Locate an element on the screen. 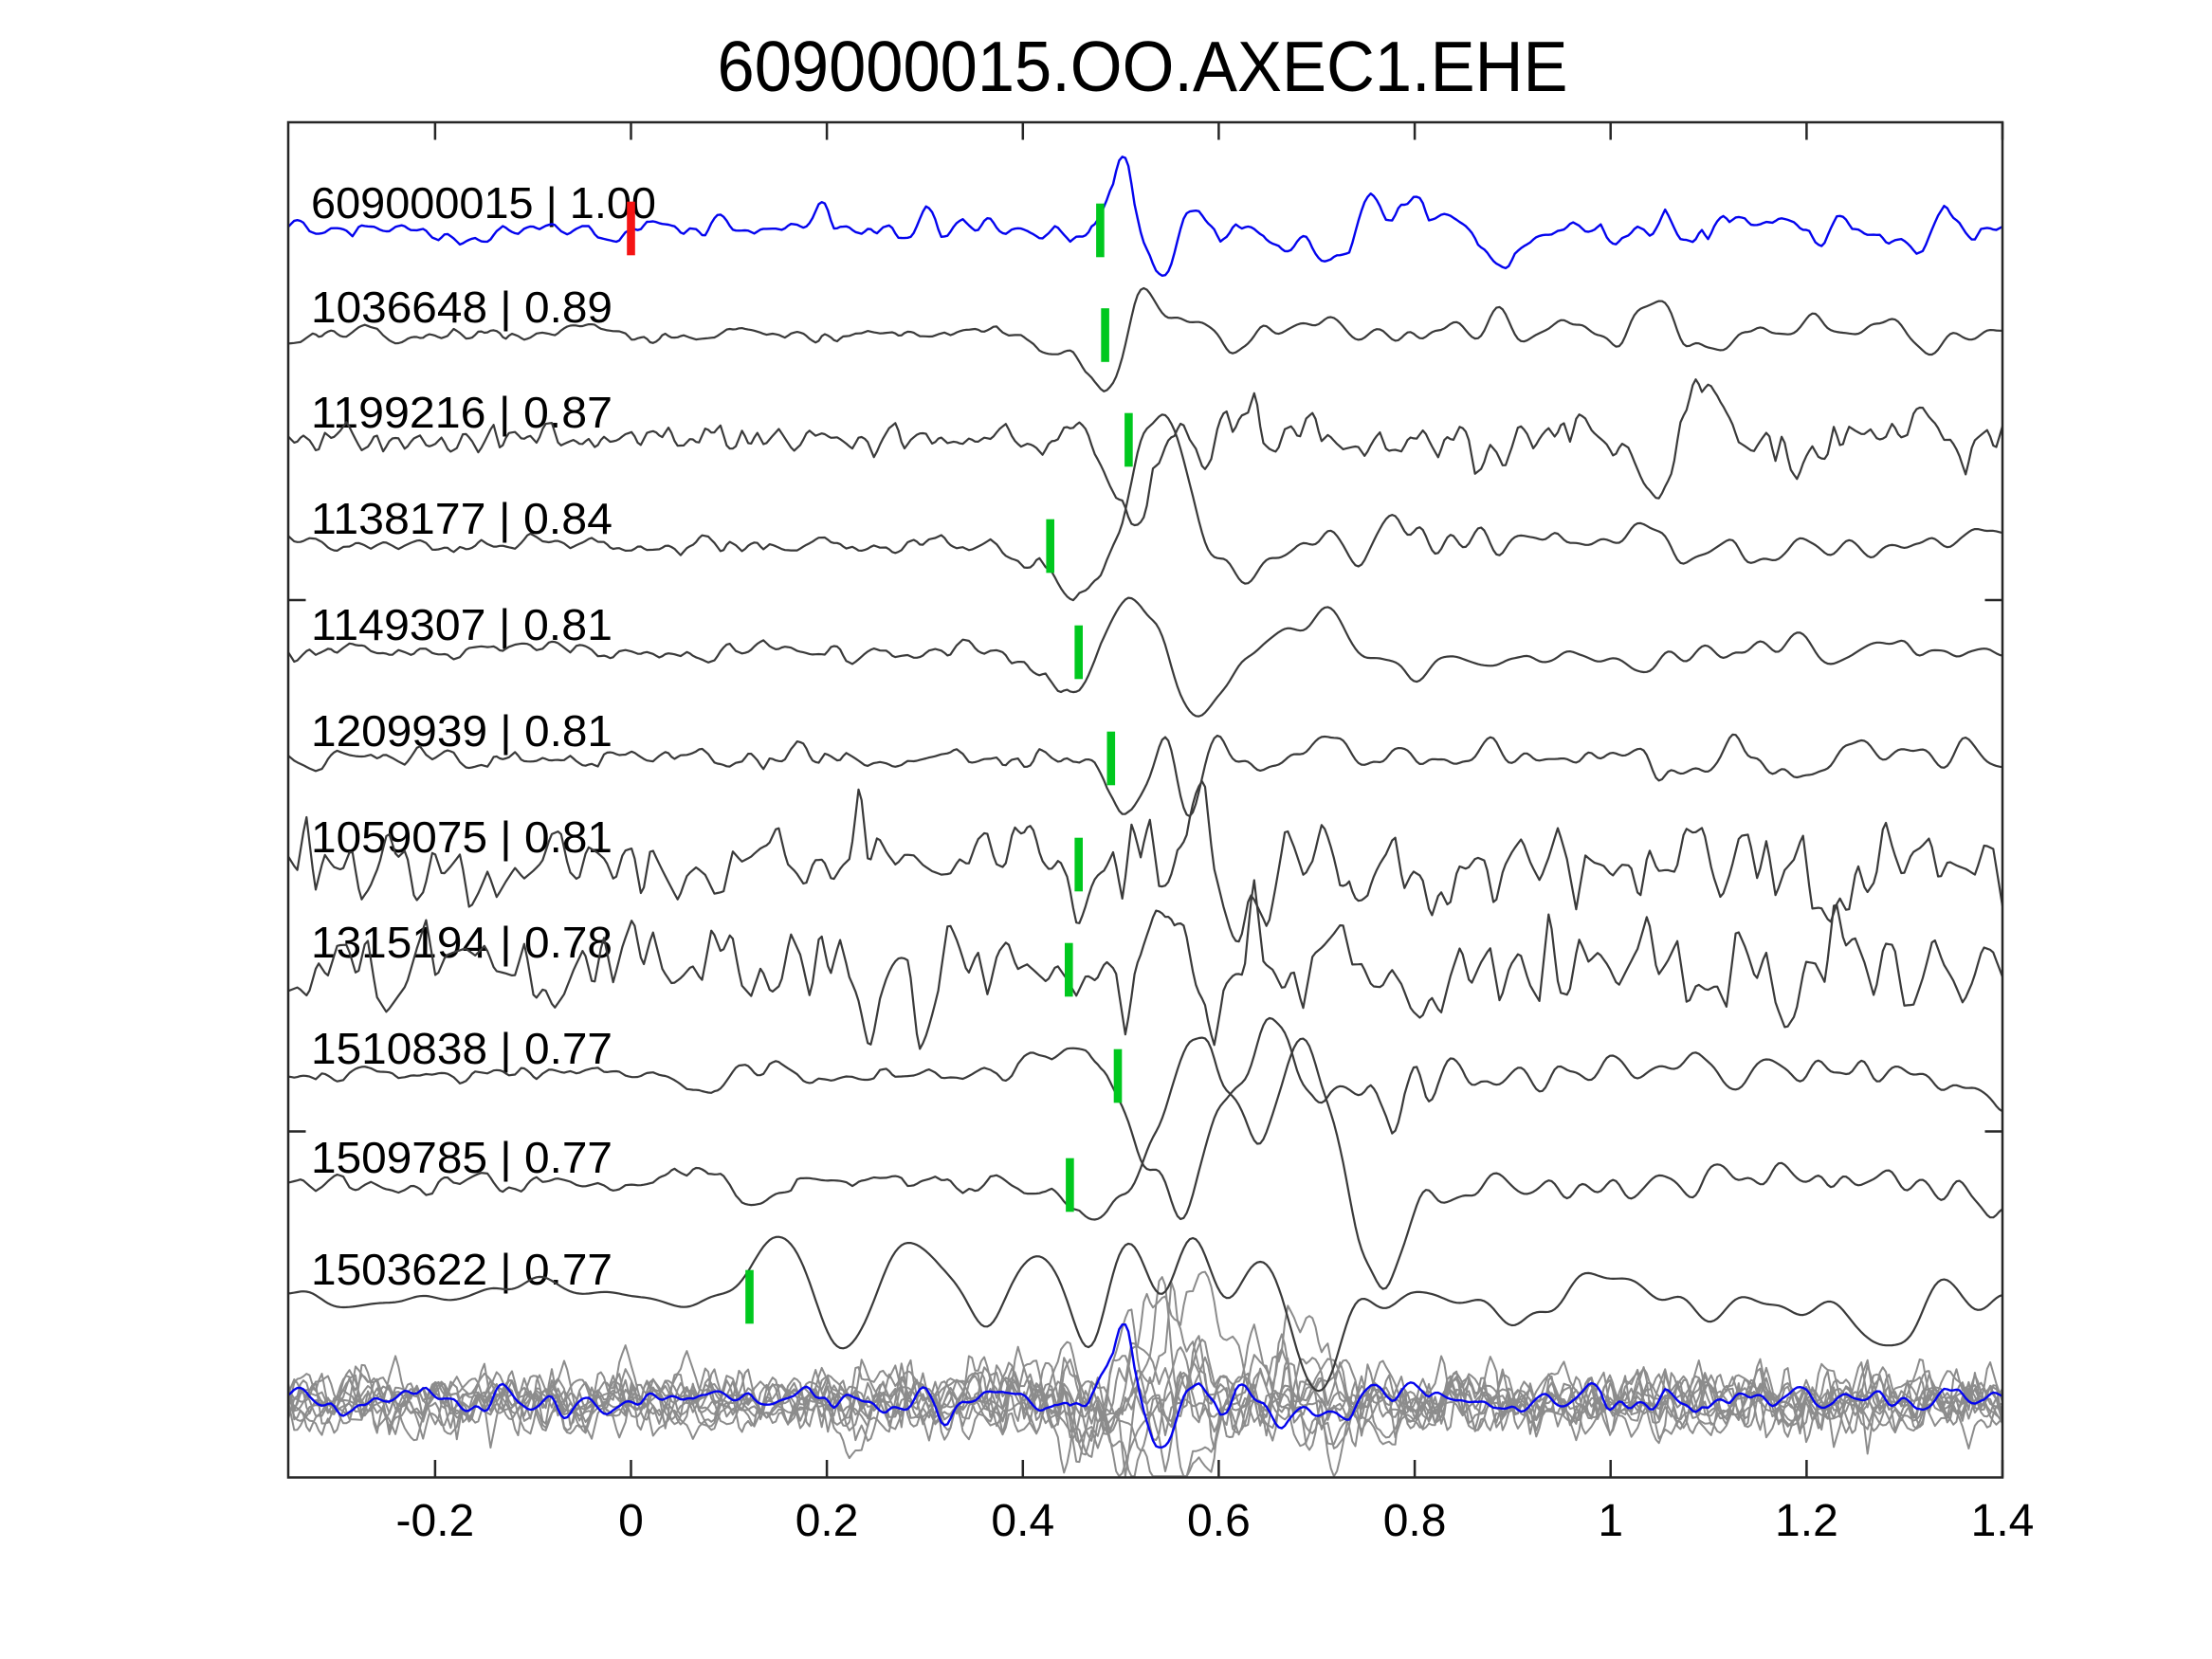 This screenshot has width=2212, height=1659. svg-text: 1036648 | 0.89 is located at coordinates (461, 307).